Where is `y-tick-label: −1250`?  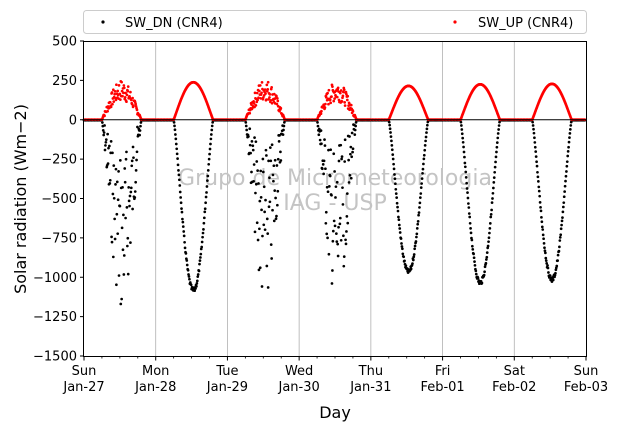
y-tick-label: −1250 is located at coordinates (55, 317).